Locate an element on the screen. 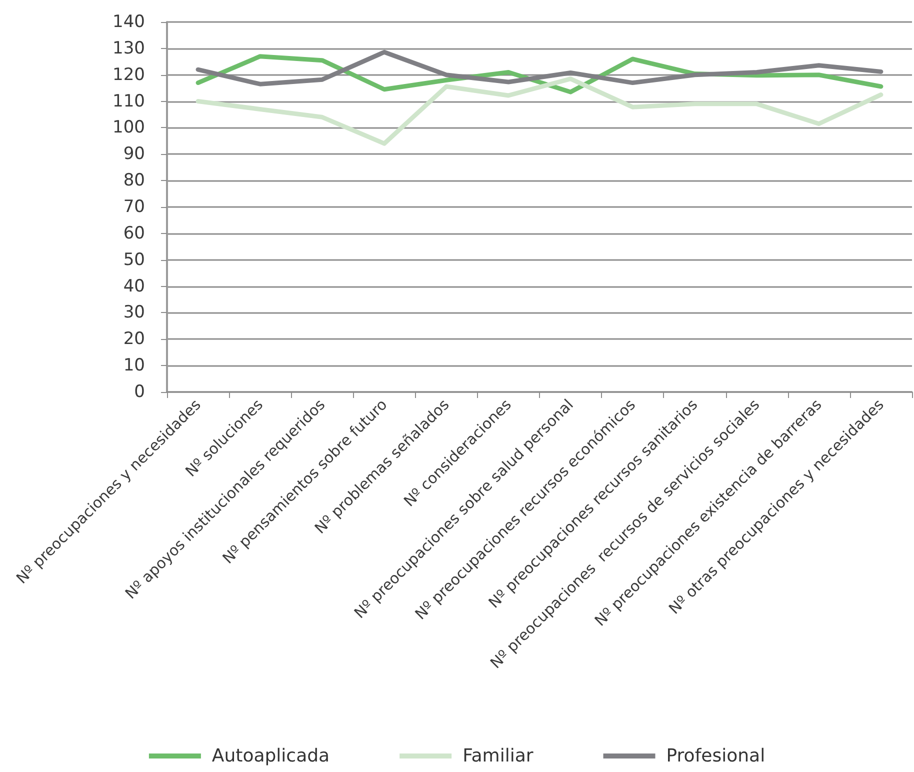 This screenshot has width=914, height=772. y-tick-label: 0 is located at coordinates (139, 392).